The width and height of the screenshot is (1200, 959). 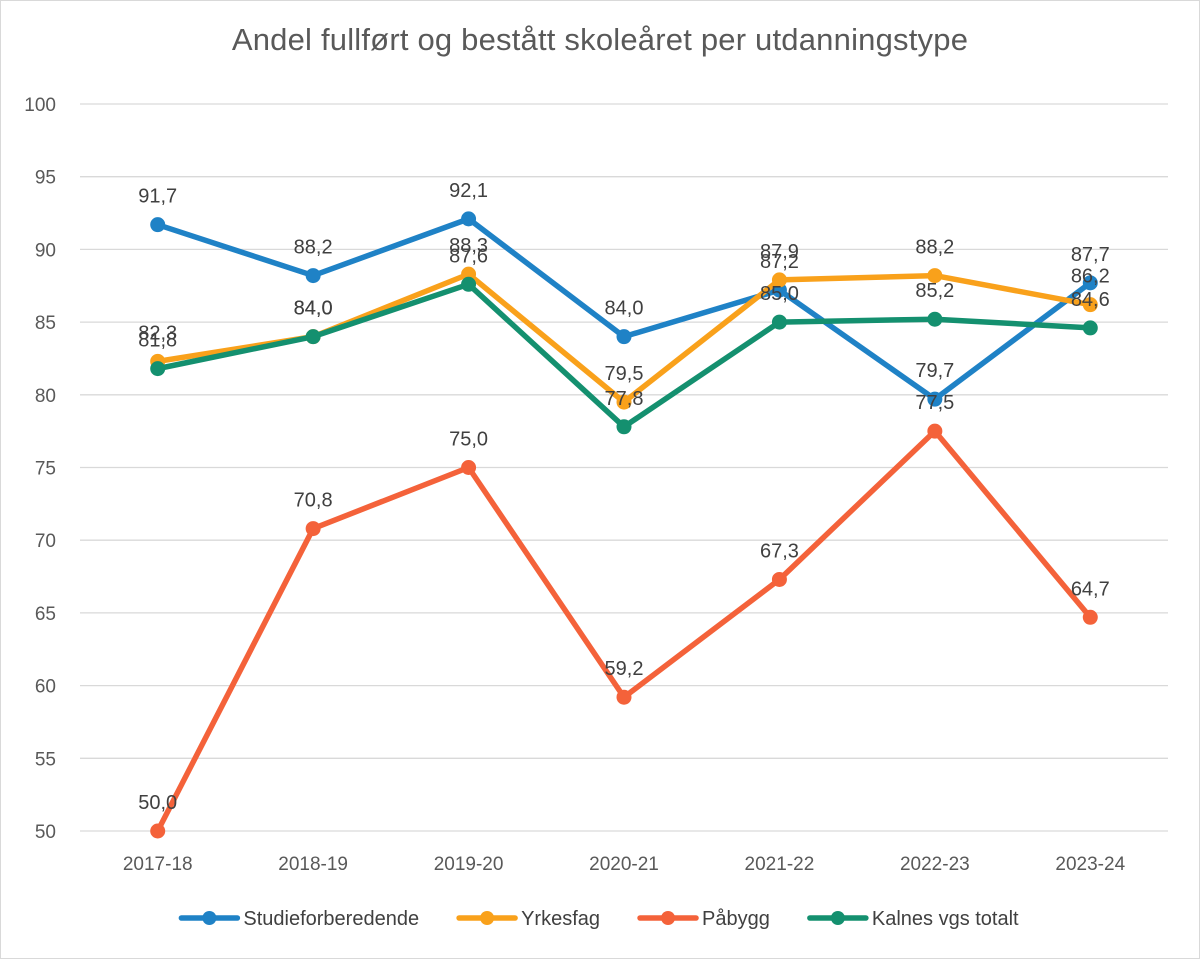 I want to click on data-label: 77,5, so click(x=934, y=403).